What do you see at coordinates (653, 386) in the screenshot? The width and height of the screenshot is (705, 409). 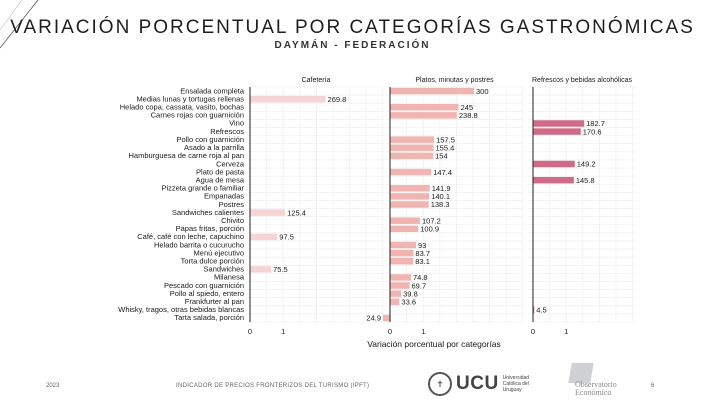 I see `page-number: 6` at bounding box center [653, 386].